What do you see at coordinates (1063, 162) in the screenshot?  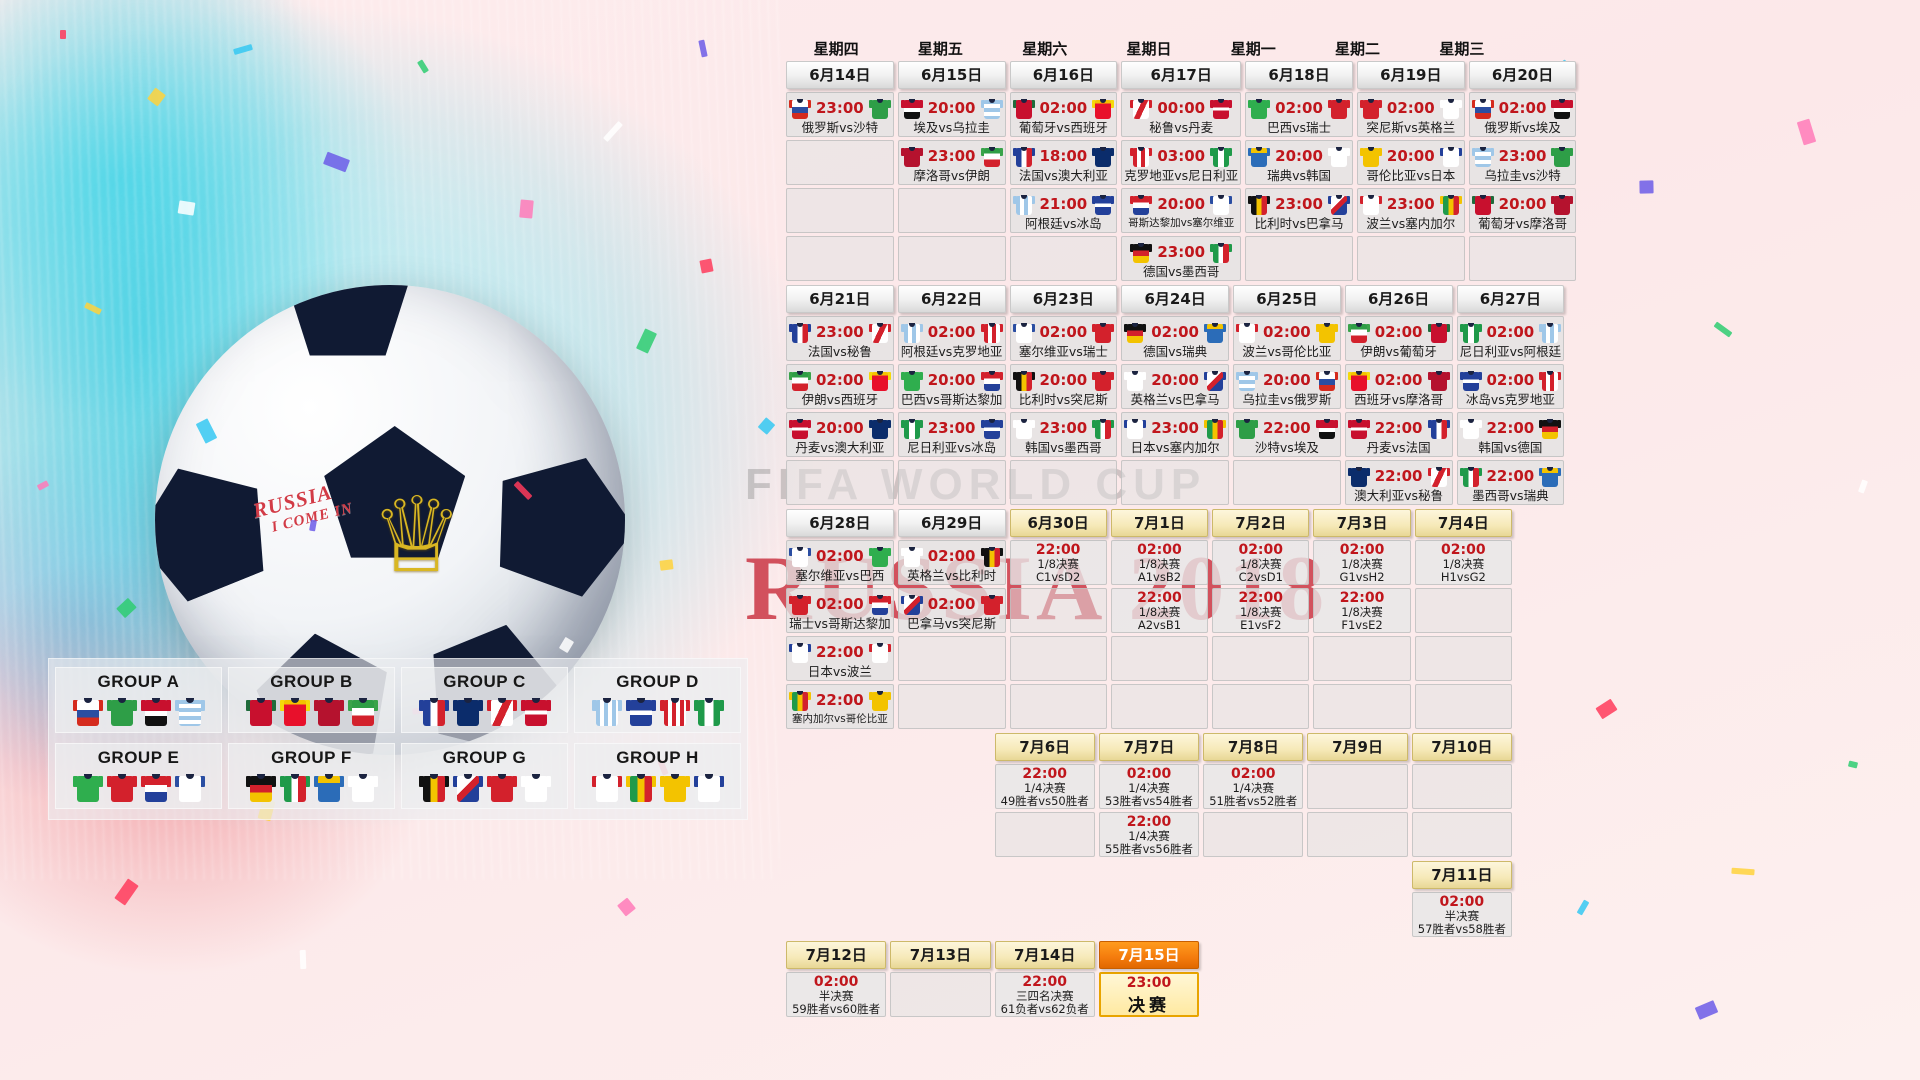 I see `match-cell: 18:00 法国vs澳大利亚` at bounding box center [1063, 162].